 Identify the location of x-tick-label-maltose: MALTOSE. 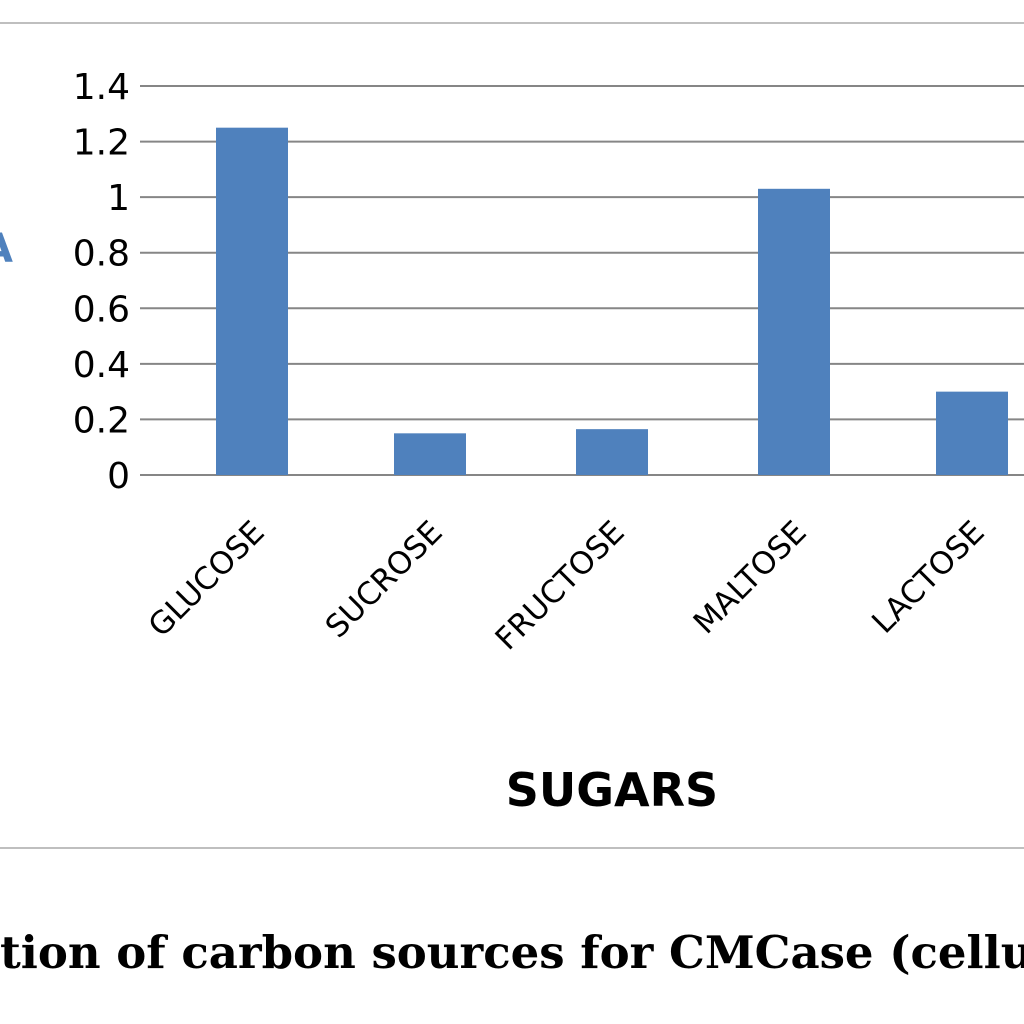
(750, 577).